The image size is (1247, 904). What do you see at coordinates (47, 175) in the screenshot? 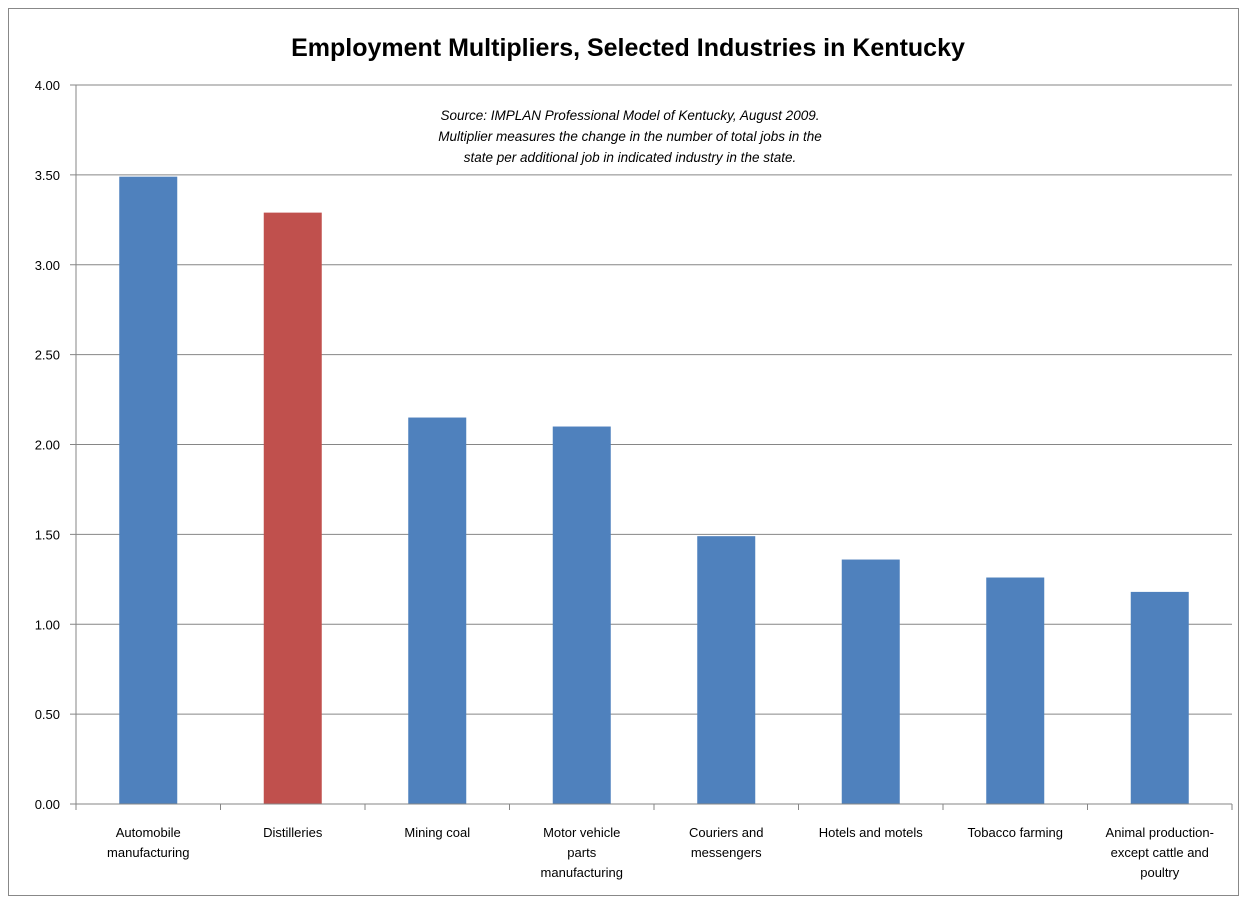
I see `y-tick-label: 3.50` at bounding box center [47, 175].